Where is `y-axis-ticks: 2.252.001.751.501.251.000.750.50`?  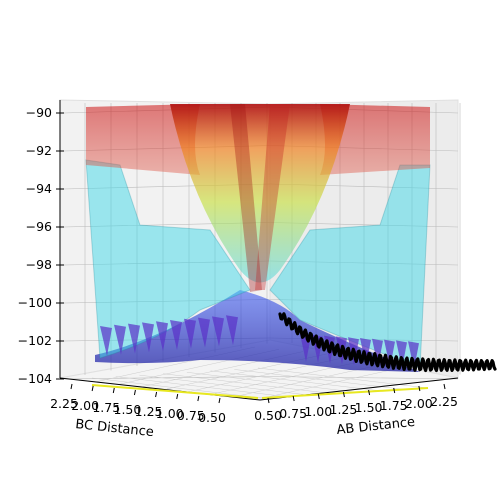 y-axis-ticks: 2.252.001.751.501.251.000.750.50 is located at coordinates (138, 404).